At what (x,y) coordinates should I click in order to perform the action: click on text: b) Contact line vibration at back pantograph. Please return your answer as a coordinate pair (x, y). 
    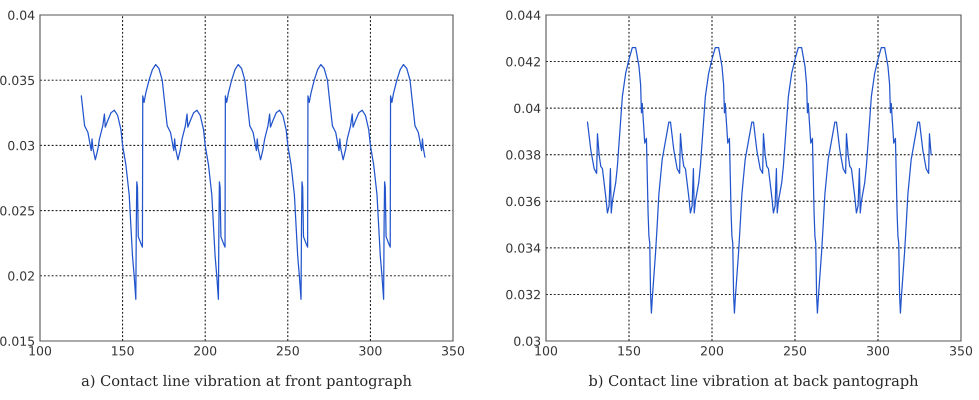
    Looking at the image, I should click on (753, 382).